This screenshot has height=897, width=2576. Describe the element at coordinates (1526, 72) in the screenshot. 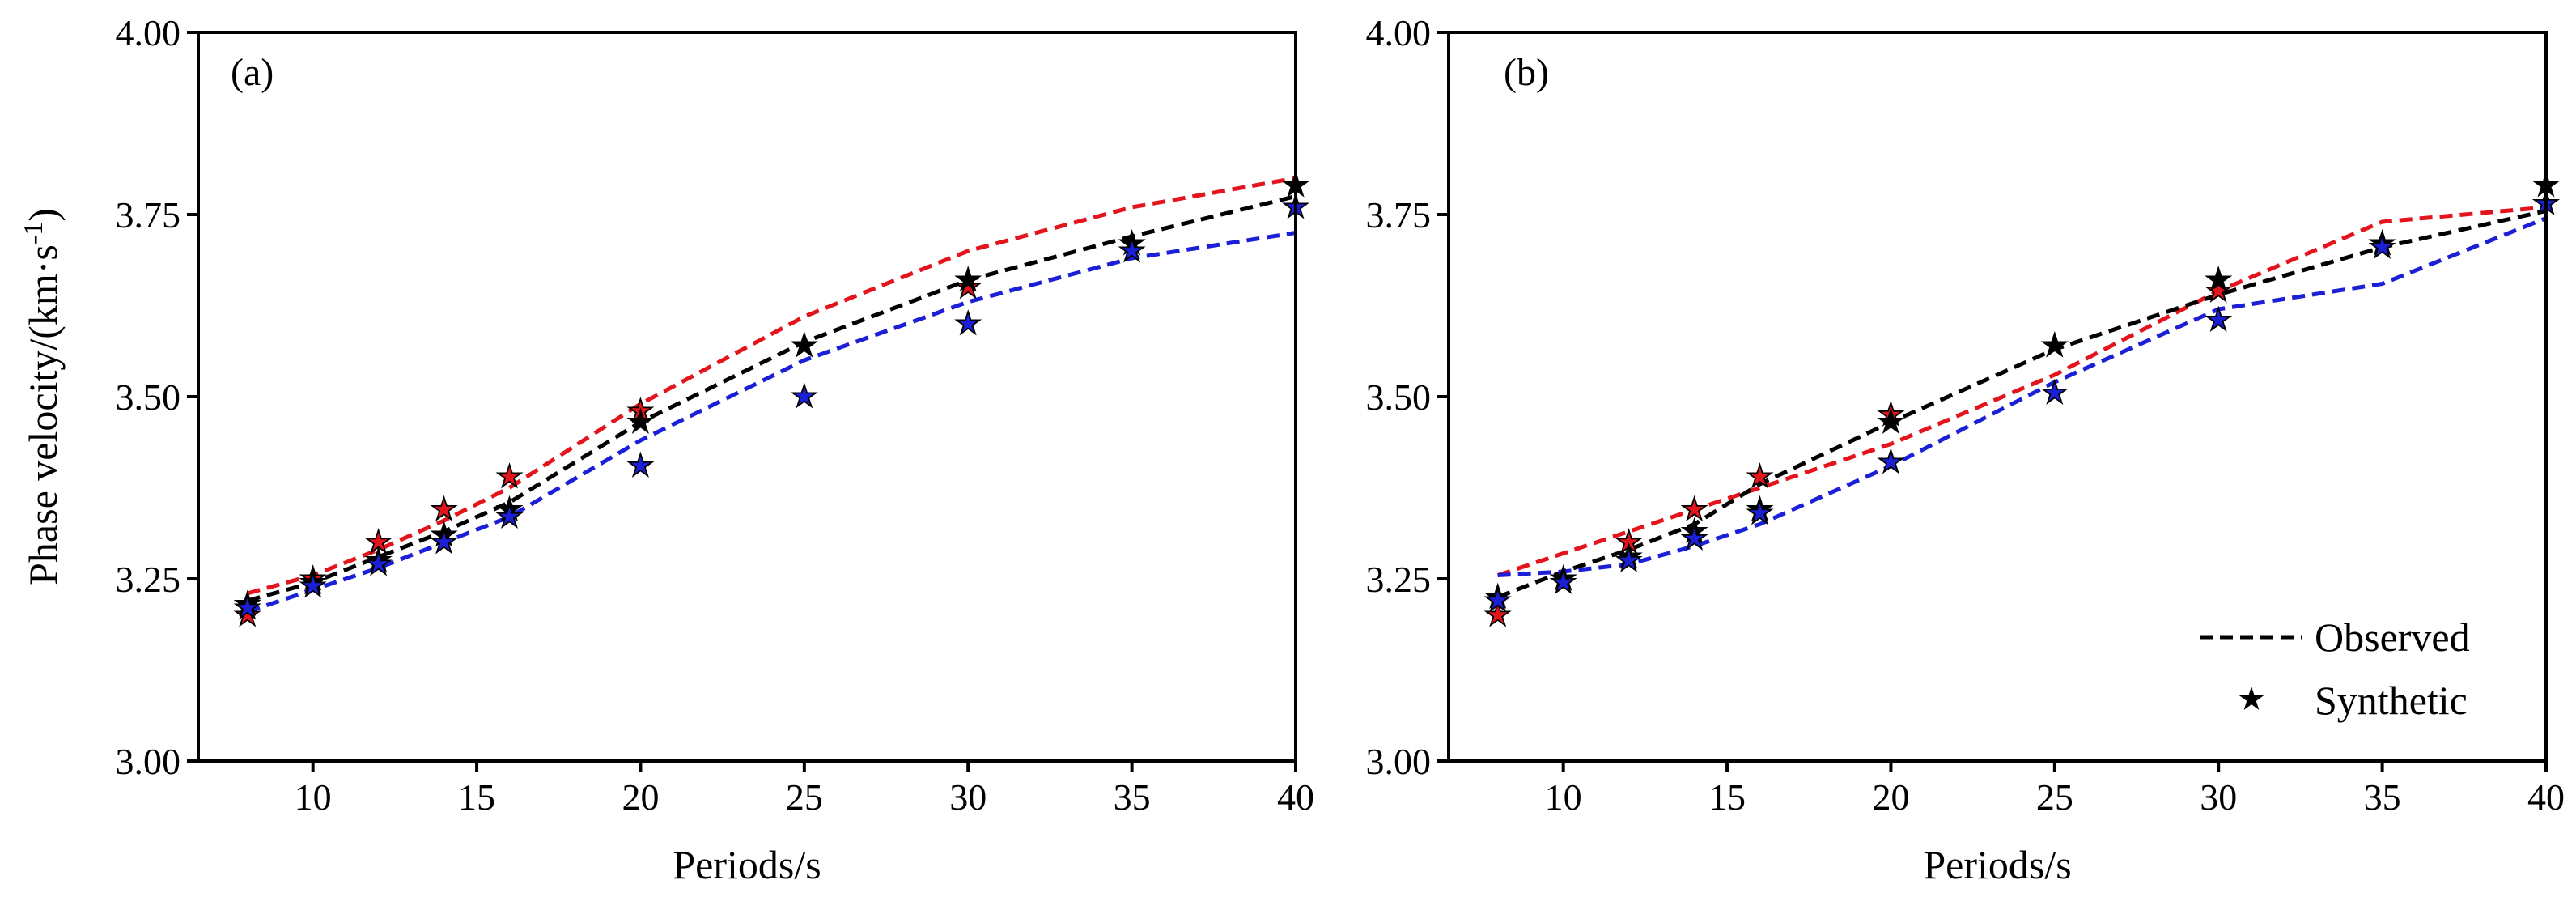

I see `panel-b-label: (b)` at that location.